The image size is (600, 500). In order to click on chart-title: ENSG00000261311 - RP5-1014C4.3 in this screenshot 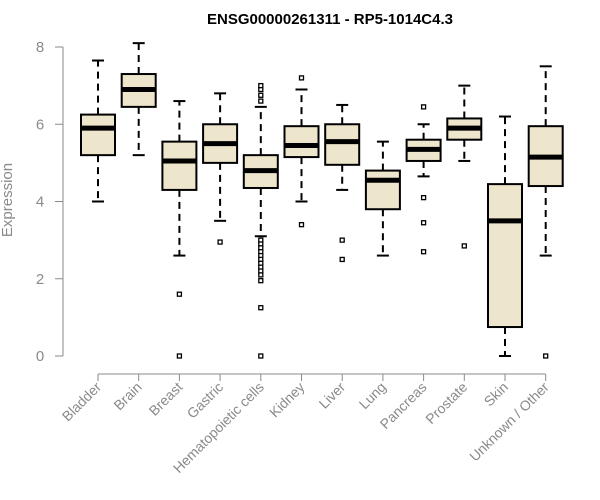, I will do `click(330, 19)`.